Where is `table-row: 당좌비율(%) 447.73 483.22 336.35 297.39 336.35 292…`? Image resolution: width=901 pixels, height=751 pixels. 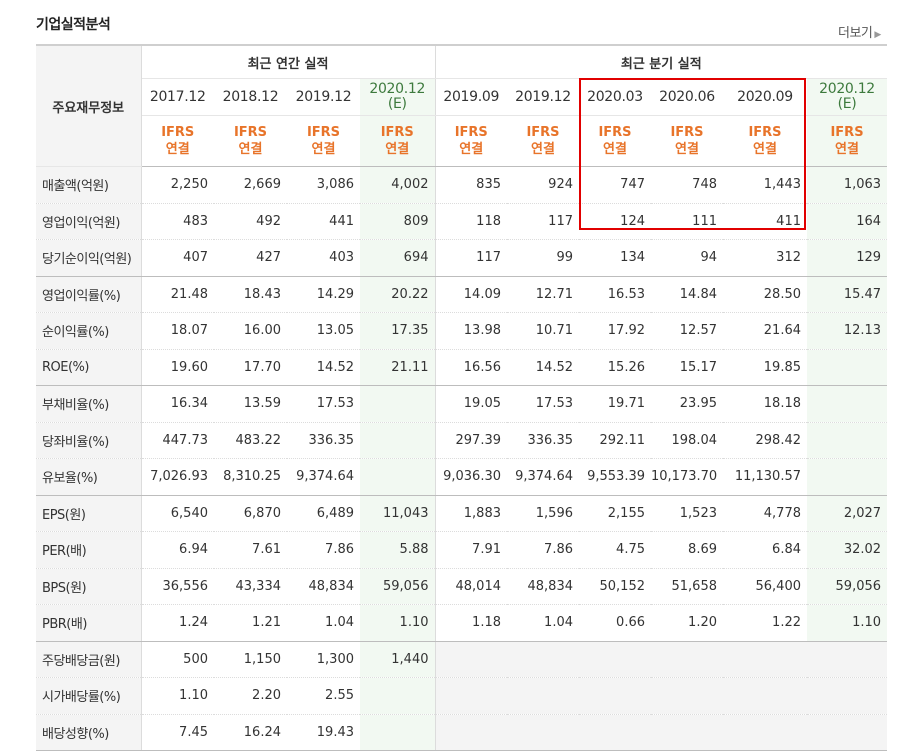 table-row: 당좌비율(%) 447.73 483.22 336.35 297.39 336.35 292… is located at coordinates (462, 440).